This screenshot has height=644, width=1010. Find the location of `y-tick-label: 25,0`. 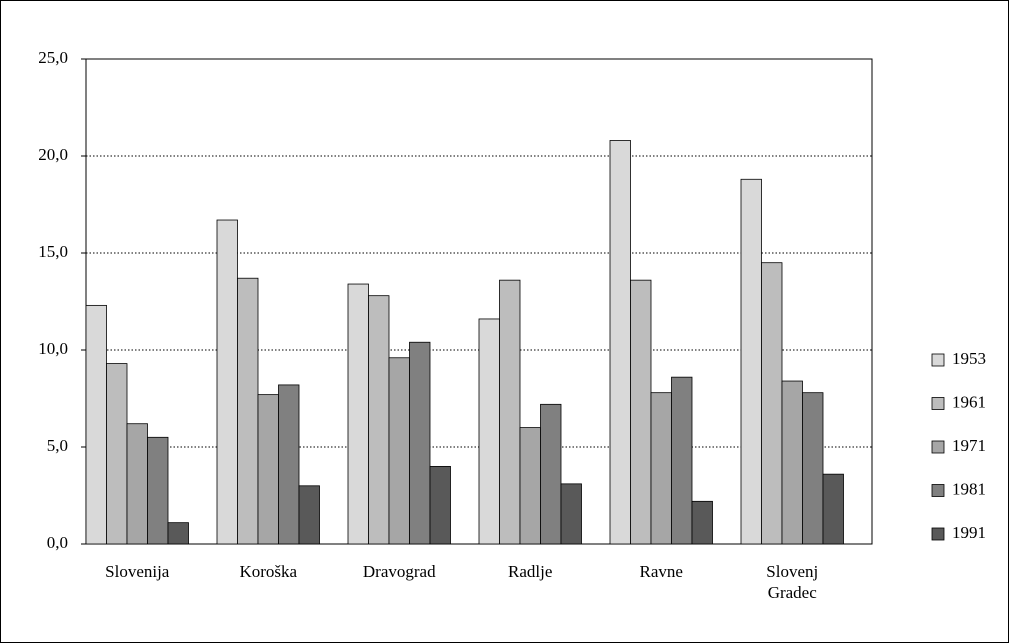

y-tick-label: 25,0 is located at coordinates (53, 57).